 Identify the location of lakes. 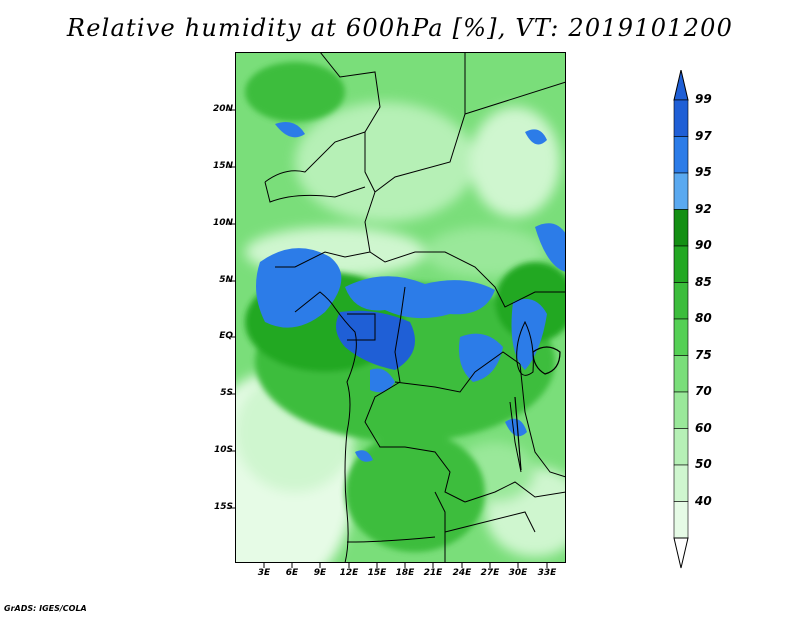
(537, 408).